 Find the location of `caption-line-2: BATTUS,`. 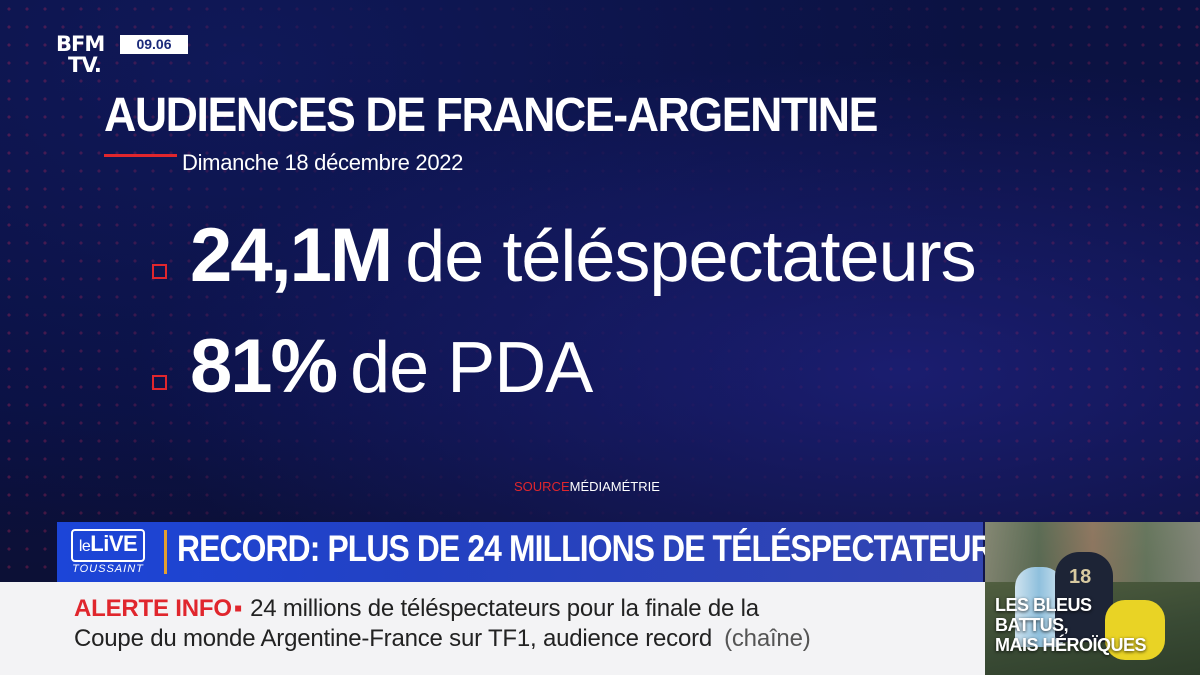

caption-line-2: BATTUS, is located at coordinates (1032, 625).